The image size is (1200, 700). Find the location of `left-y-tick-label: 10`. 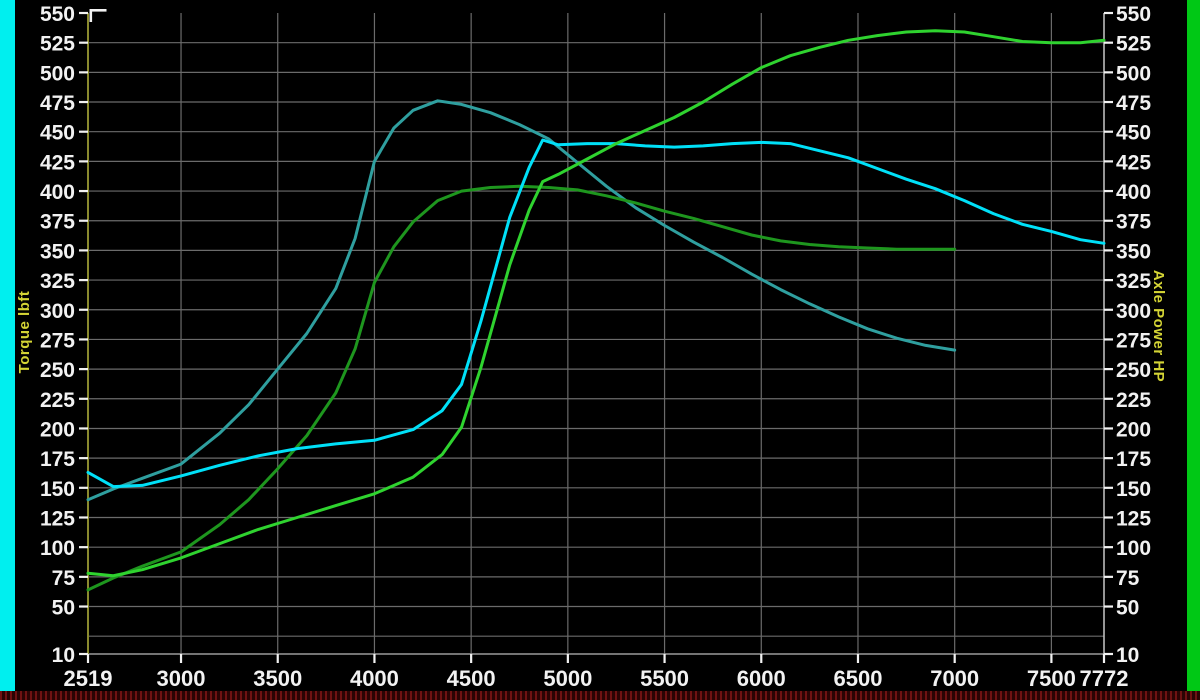

left-y-tick-label: 10 is located at coordinates (63, 655).